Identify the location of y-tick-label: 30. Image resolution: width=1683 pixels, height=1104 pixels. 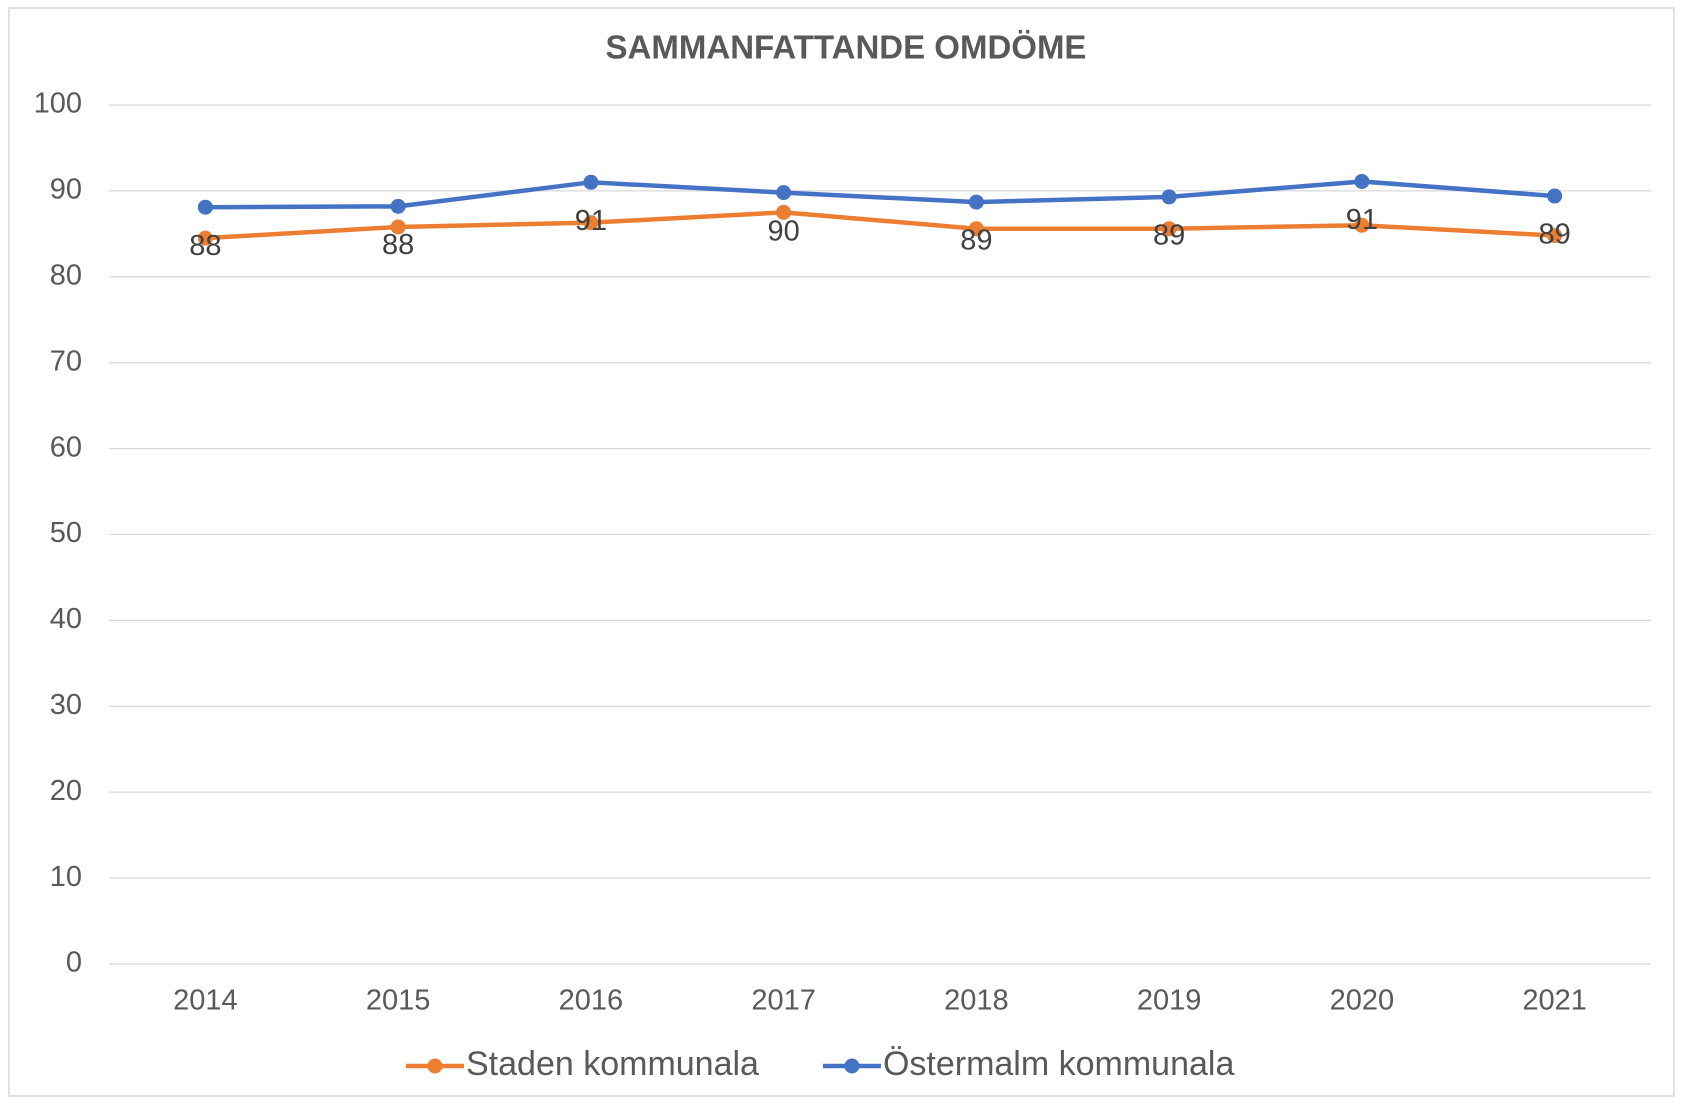
(66, 705).